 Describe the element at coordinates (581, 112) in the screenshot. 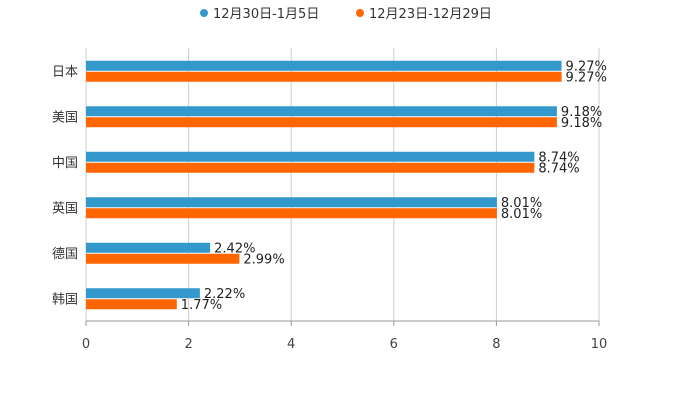

I see `data-label-series-1: 9.18%` at that location.